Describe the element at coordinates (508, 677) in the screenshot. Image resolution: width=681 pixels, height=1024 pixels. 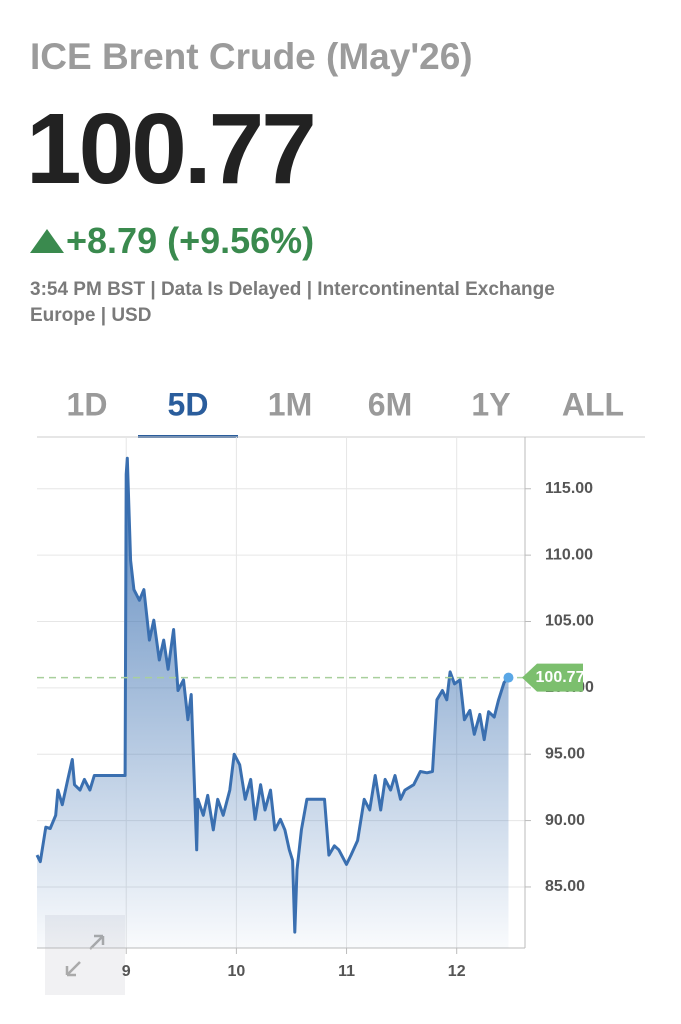
I see `last-point` at that location.